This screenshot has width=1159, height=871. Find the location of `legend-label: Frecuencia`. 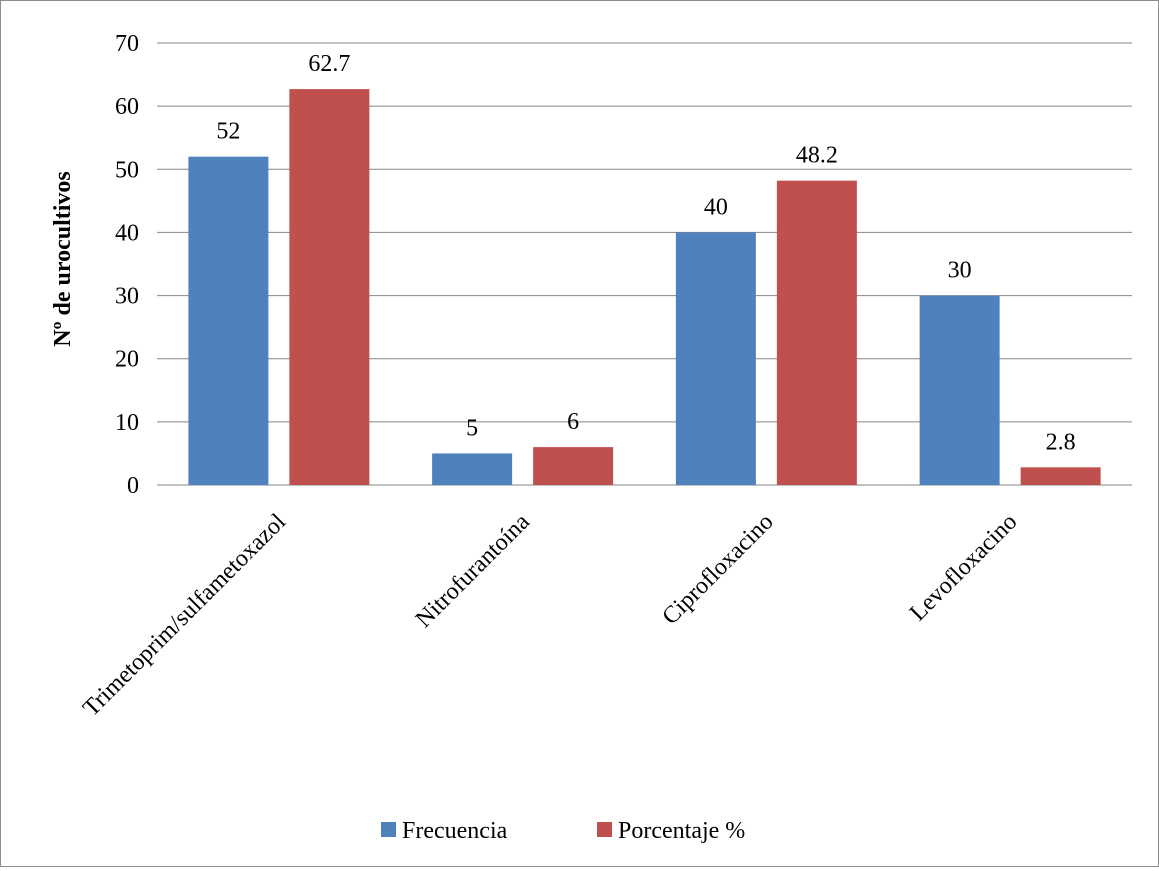

legend-label: Frecuencia is located at coordinates (455, 831).